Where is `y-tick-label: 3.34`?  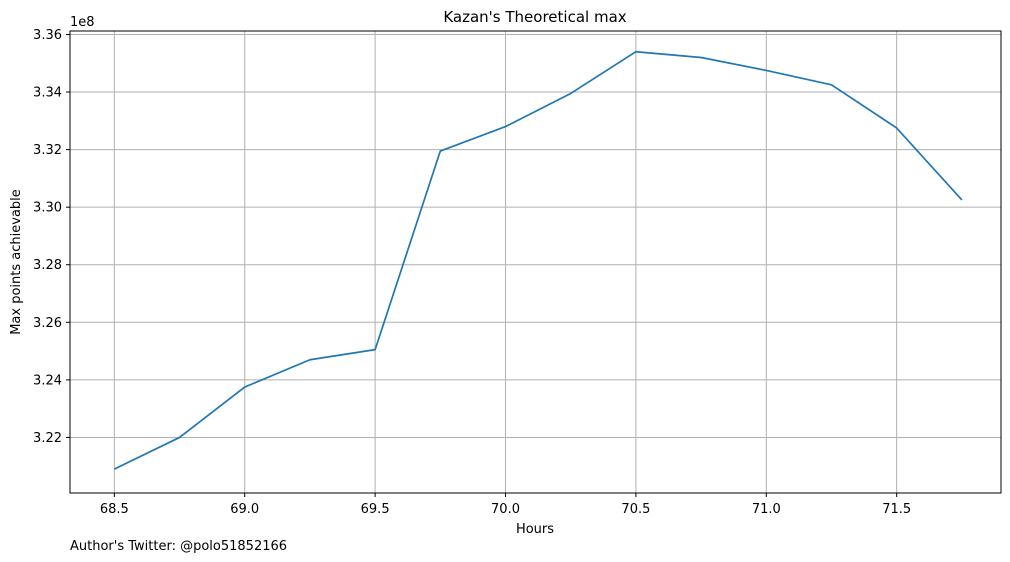
y-tick-label: 3.34 is located at coordinates (47, 93).